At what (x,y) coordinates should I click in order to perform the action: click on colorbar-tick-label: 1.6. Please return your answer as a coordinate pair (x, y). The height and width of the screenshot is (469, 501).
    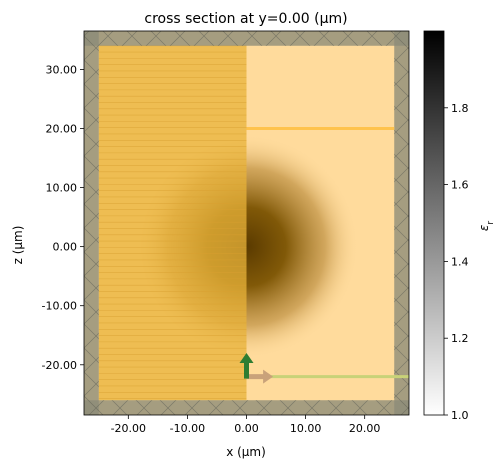
    Looking at the image, I should click on (460, 185).